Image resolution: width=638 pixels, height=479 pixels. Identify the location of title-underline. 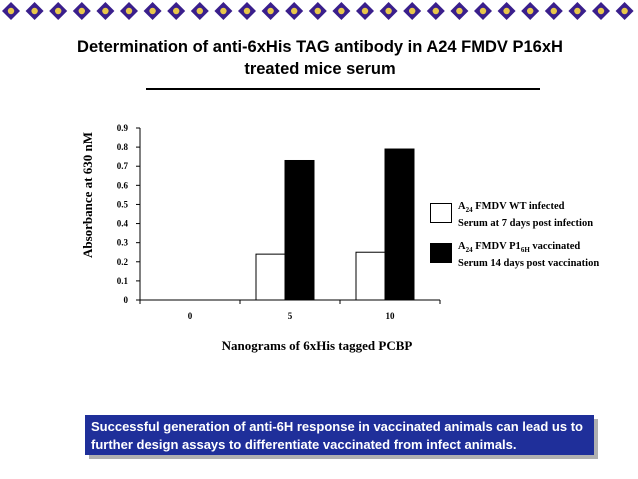
(343, 89).